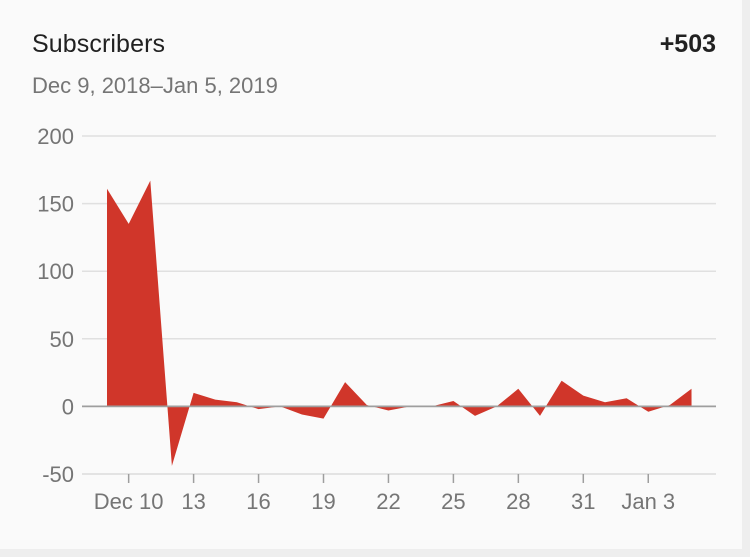 This screenshot has height=557, width=750. What do you see at coordinates (258, 501) in the screenshot?
I see `x-tick-label-2018-12-16: 16` at bounding box center [258, 501].